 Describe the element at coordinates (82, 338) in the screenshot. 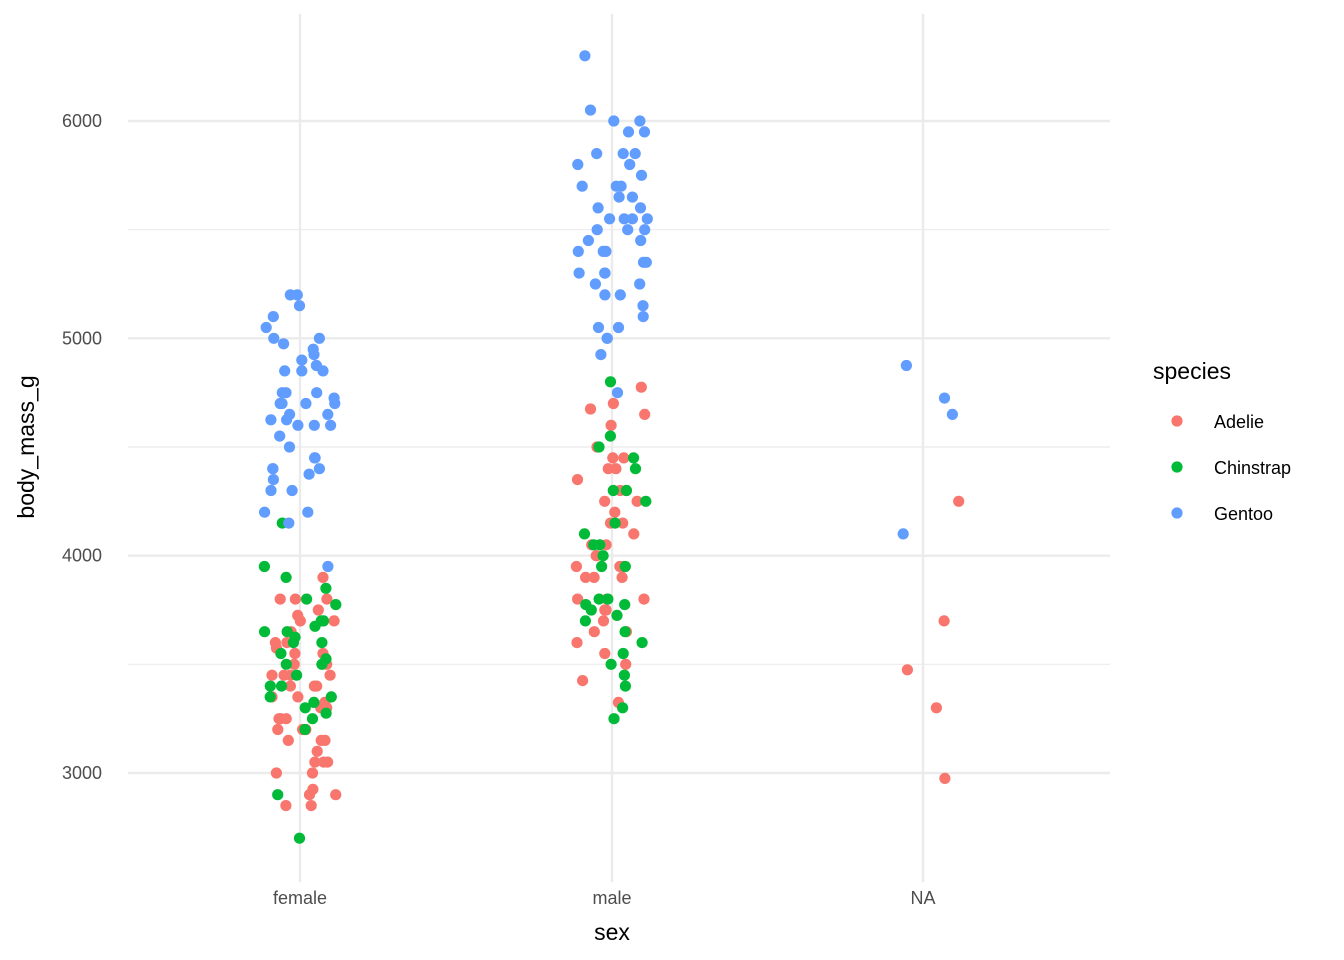

I see `y-tick-label: 5000` at that location.